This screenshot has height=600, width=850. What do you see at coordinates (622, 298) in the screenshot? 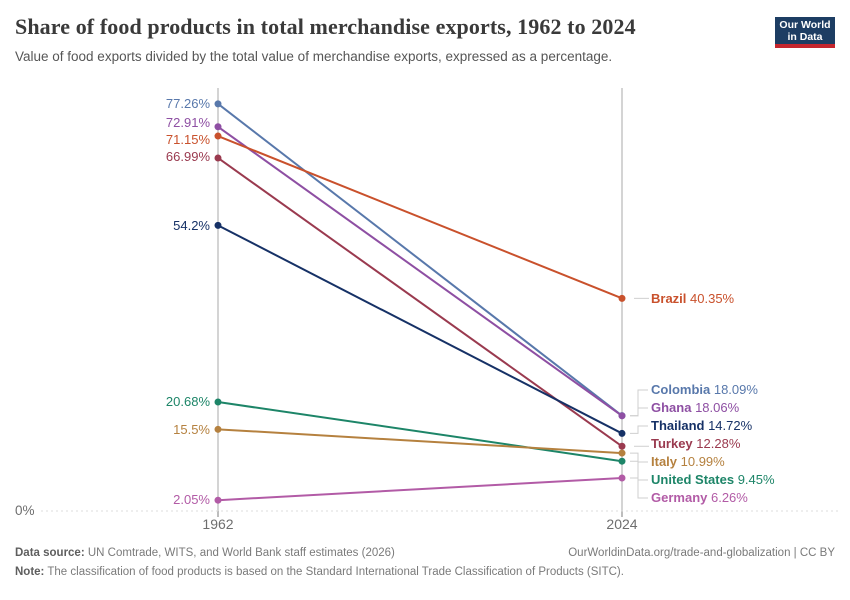
I see `series-dot-end-brazil` at bounding box center [622, 298].